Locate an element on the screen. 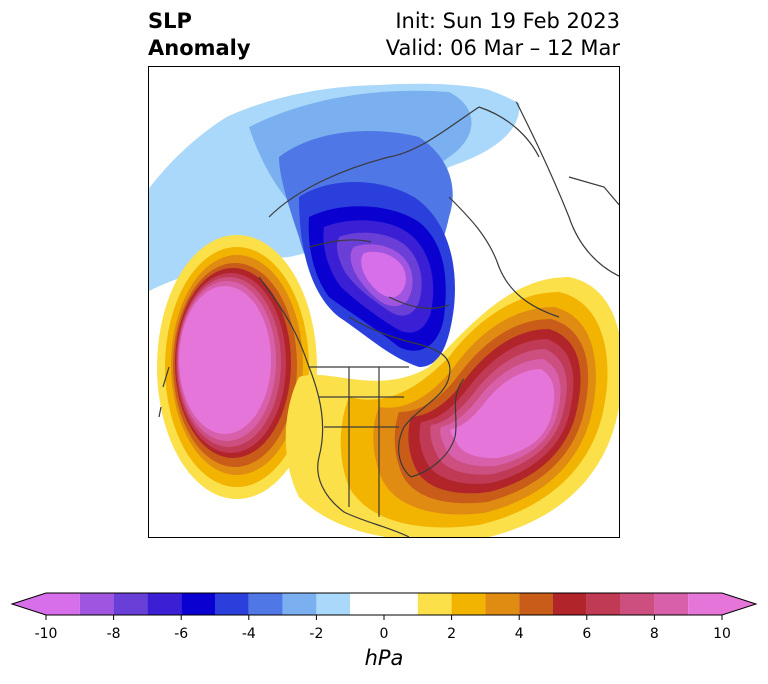 The image size is (768, 684). title-line-1: SLP is located at coordinates (170, 21).